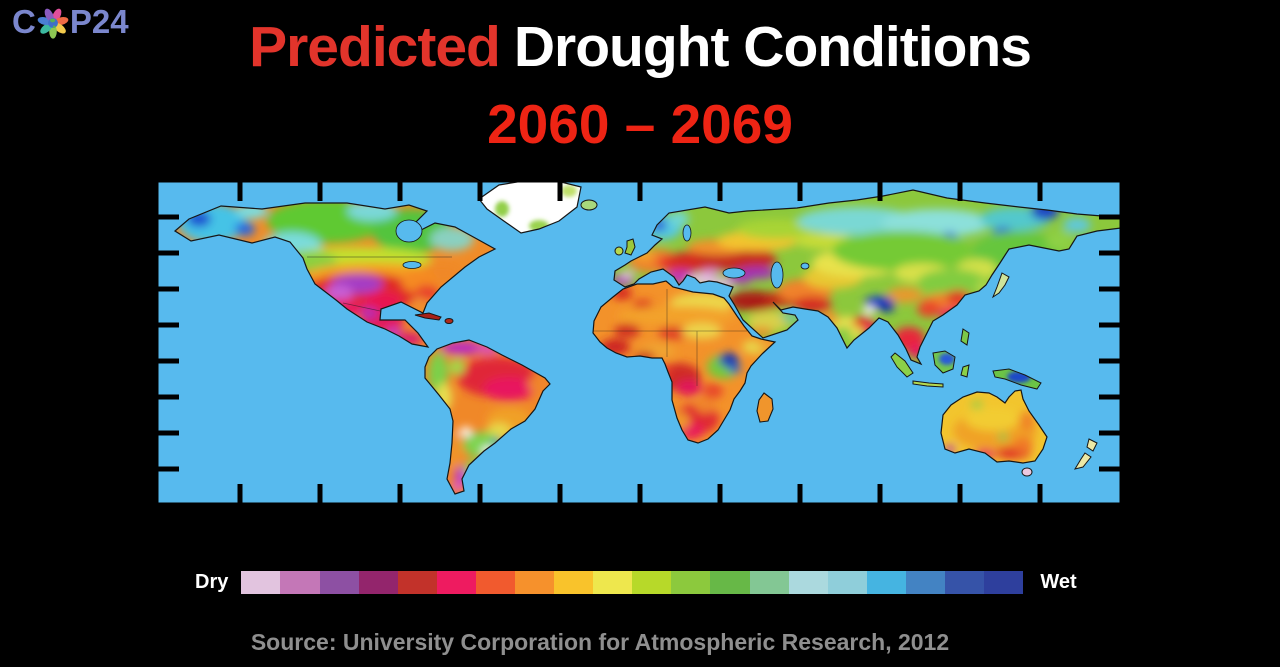 The height and width of the screenshot is (667, 1280). Describe the element at coordinates (99, 21) in the screenshot. I see `logo-letters-p24: P24` at that location.